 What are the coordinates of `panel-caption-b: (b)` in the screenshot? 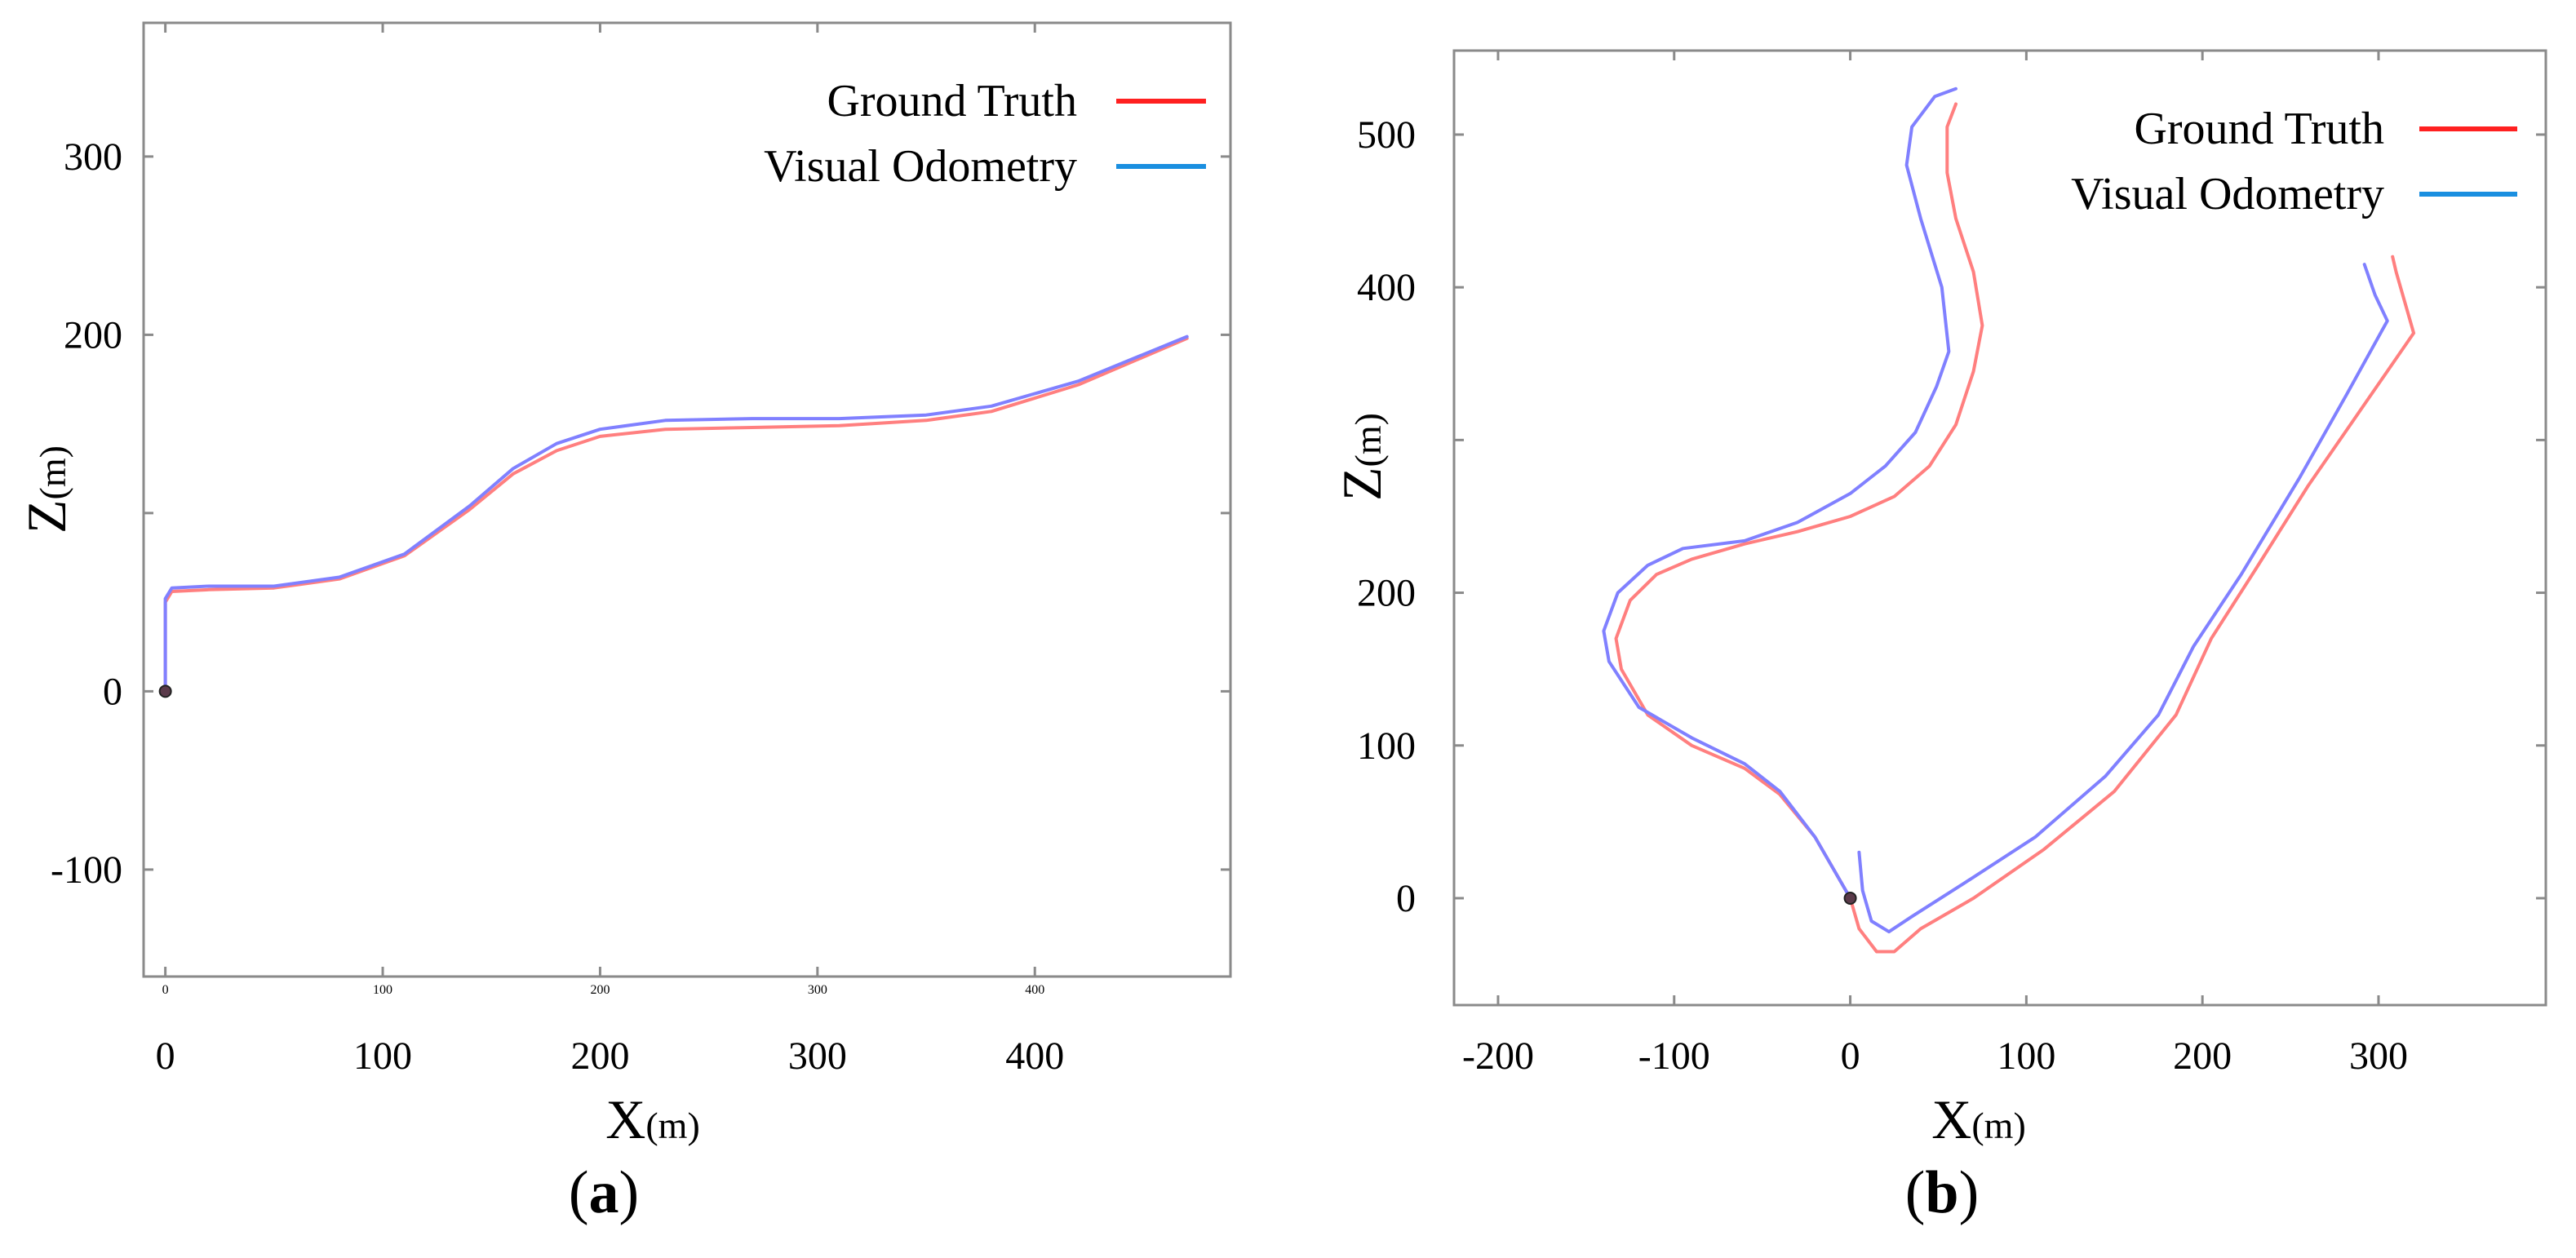 It's located at (1942, 1192).